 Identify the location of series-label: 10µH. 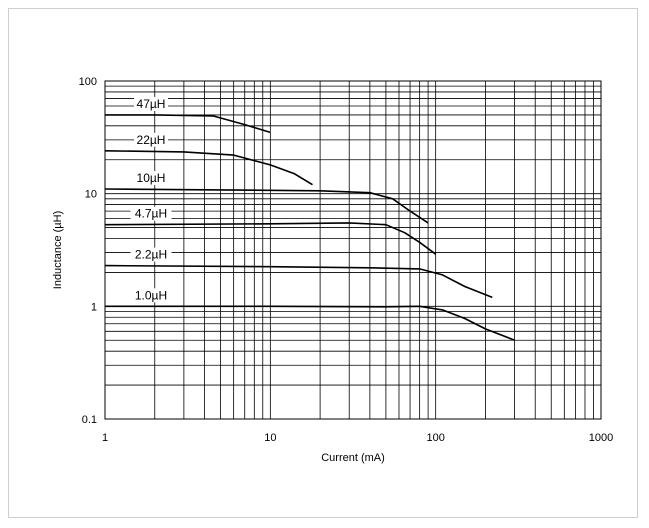
(151, 178).